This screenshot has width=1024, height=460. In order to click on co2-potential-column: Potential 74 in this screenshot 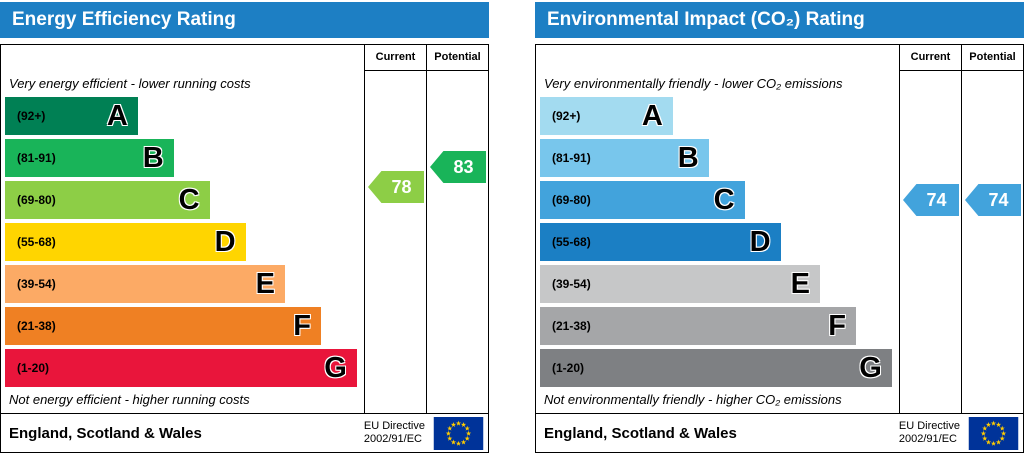, I will do `click(992, 229)`.